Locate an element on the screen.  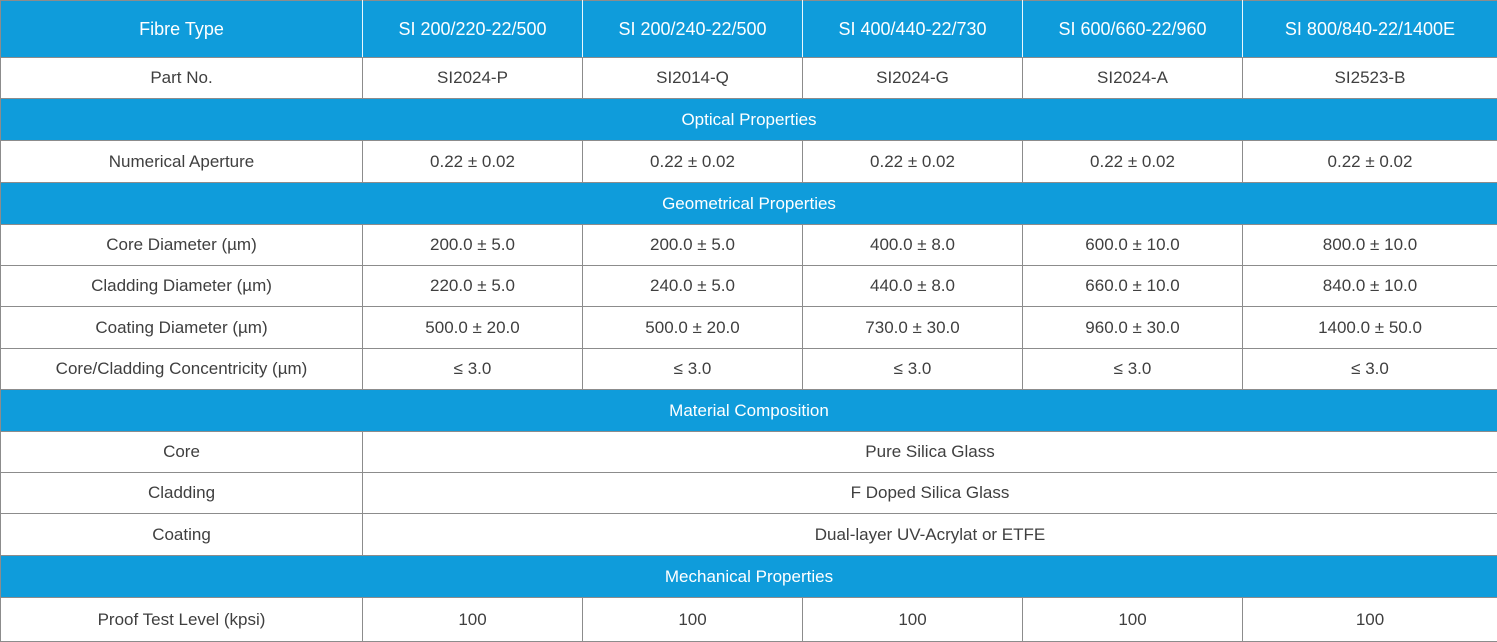
section-header-optical: Optical Properties is located at coordinates (748, 119).